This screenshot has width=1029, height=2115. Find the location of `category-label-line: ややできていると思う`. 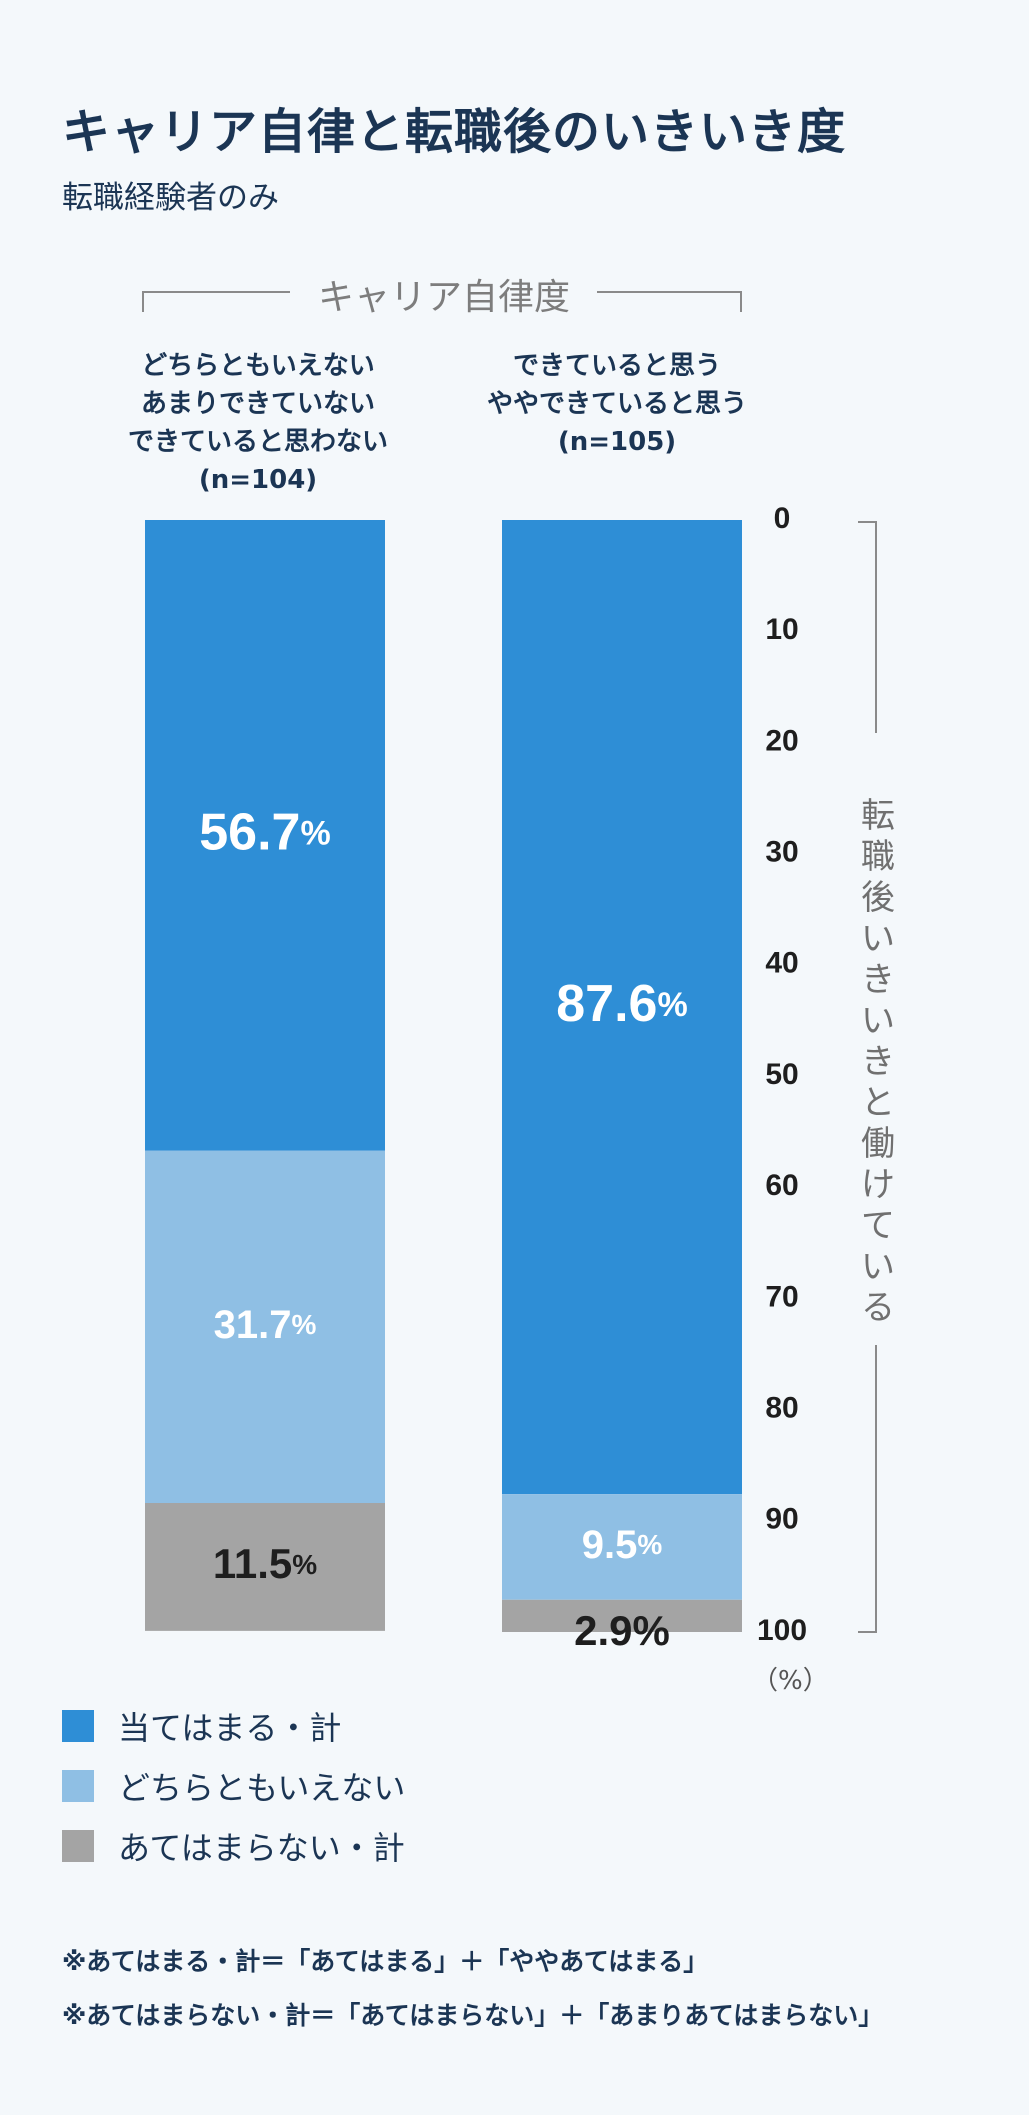

category-label-line: ややできていると思う is located at coordinates (616, 404).